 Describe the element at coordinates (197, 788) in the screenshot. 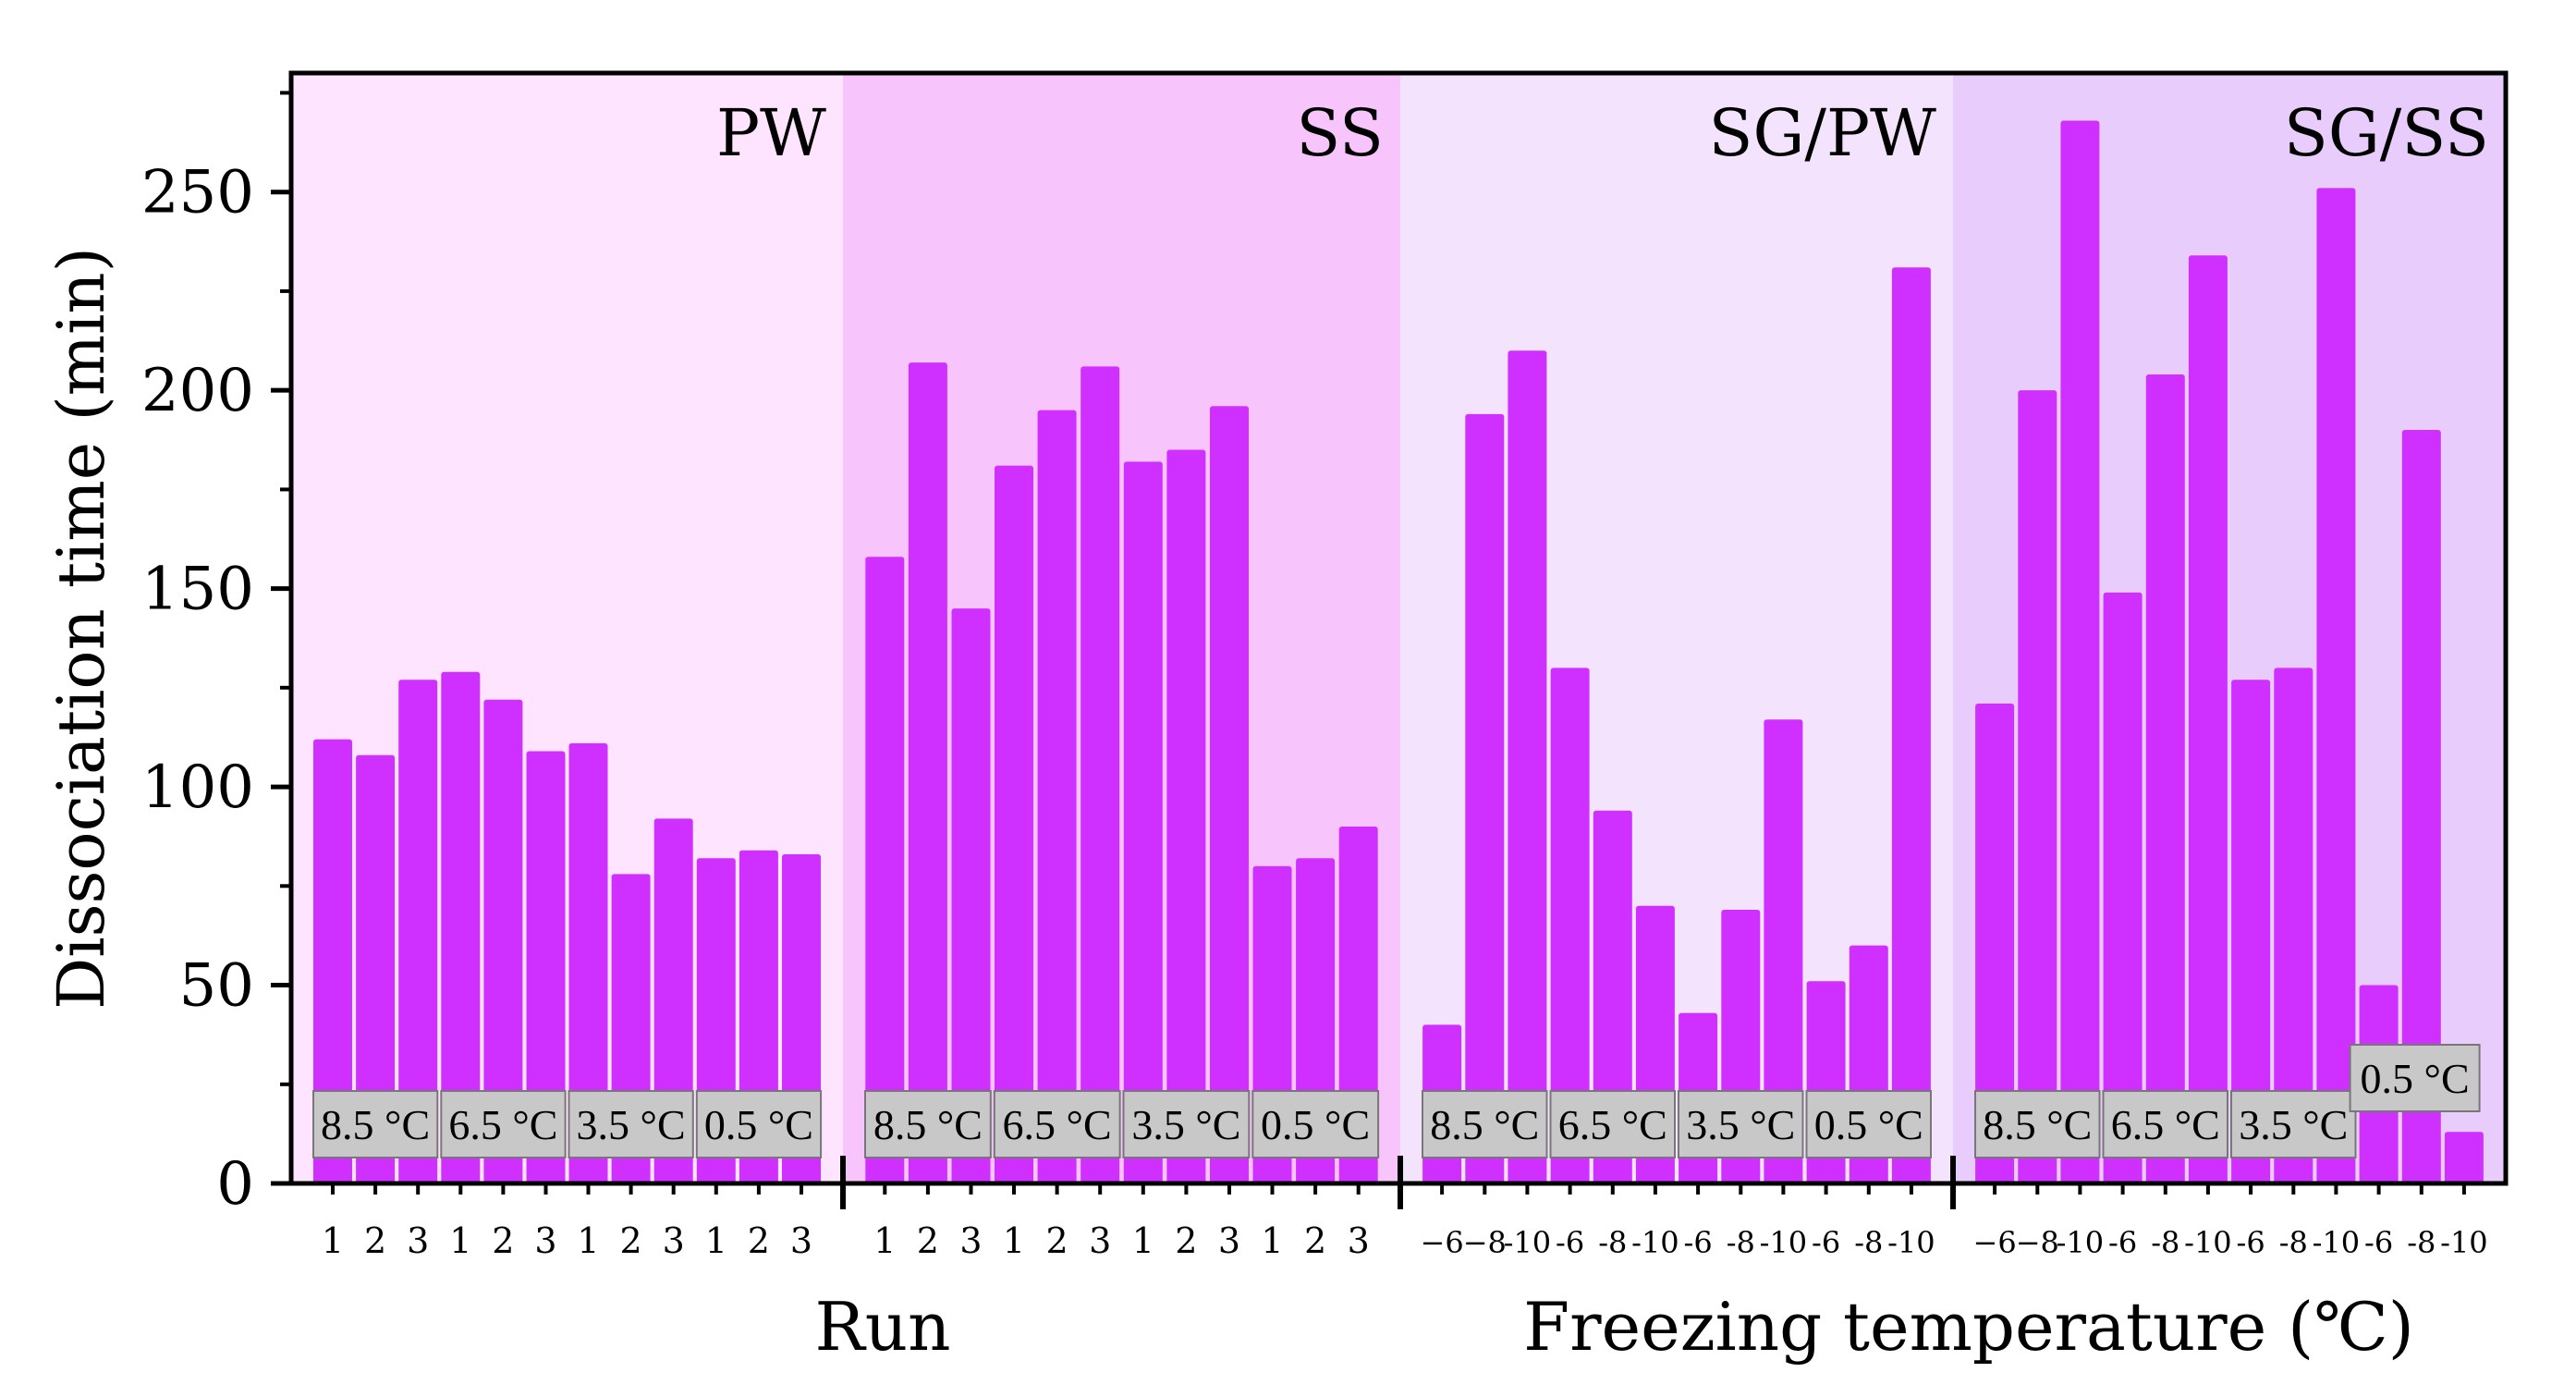

I see `y-tick-label: 100` at that location.